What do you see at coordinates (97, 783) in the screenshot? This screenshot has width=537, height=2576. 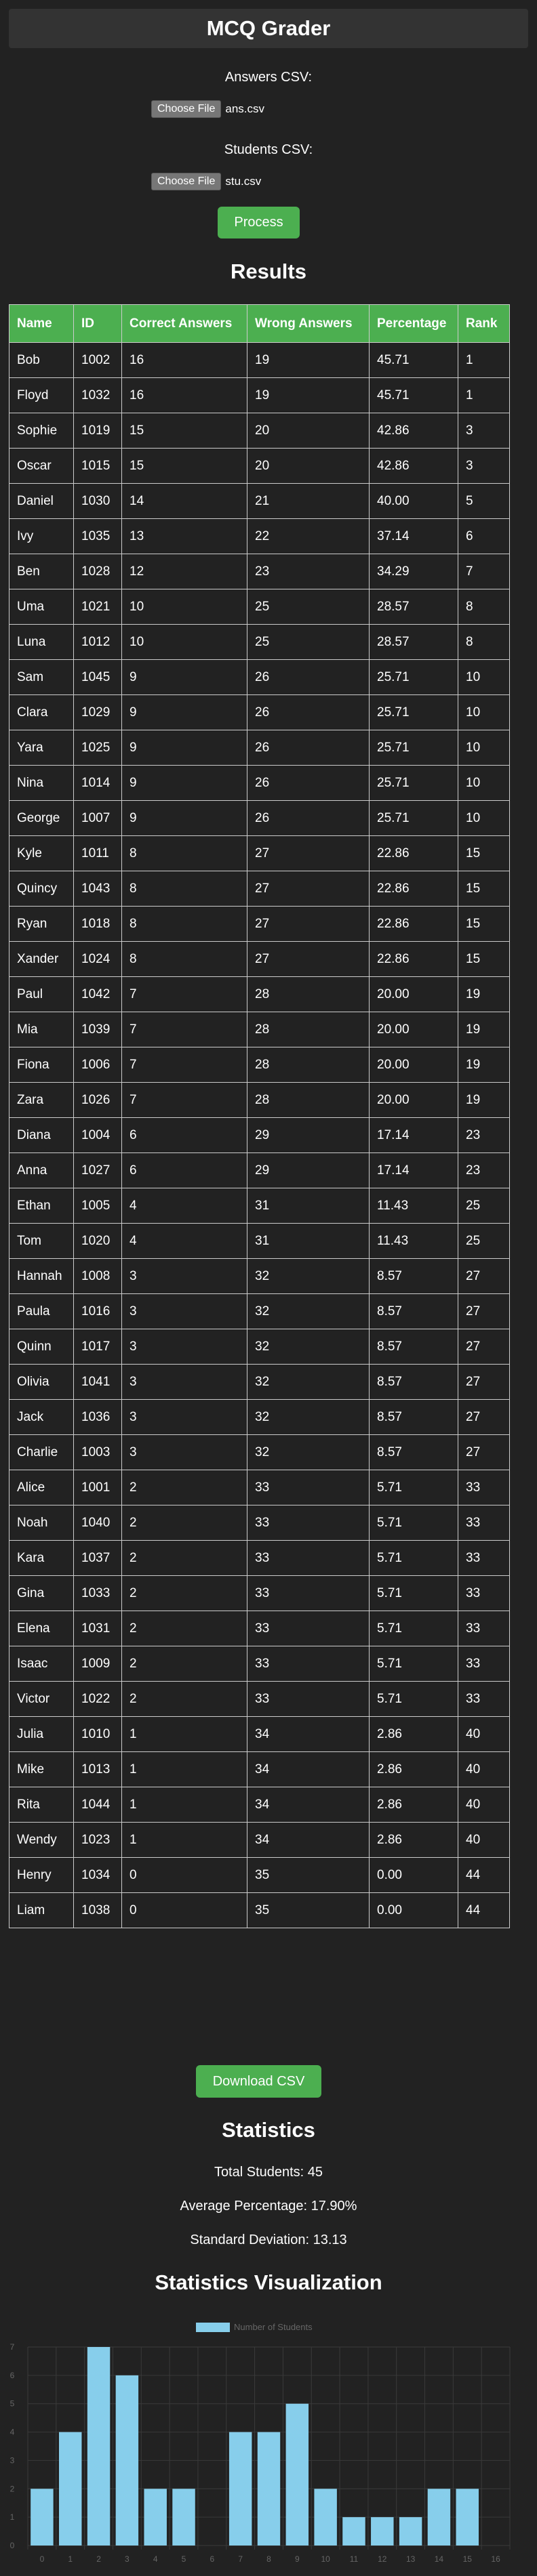 I see `cell-id: 1014` at bounding box center [97, 783].